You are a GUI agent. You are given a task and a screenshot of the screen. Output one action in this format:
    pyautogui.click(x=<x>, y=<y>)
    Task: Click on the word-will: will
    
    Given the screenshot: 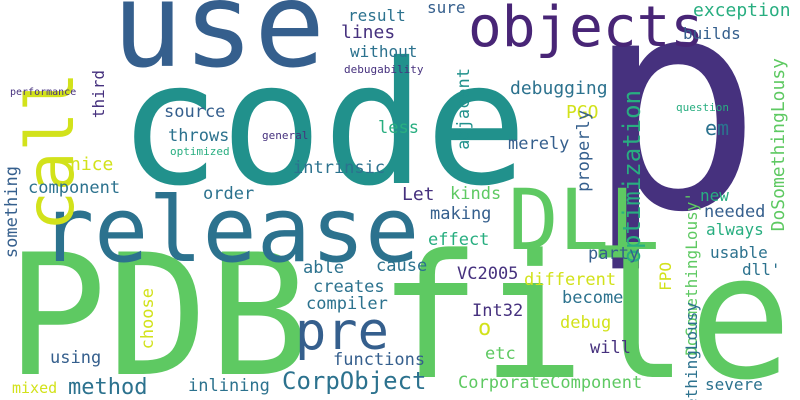 What is the action you would take?
    pyautogui.click(x=610, y=348)
    